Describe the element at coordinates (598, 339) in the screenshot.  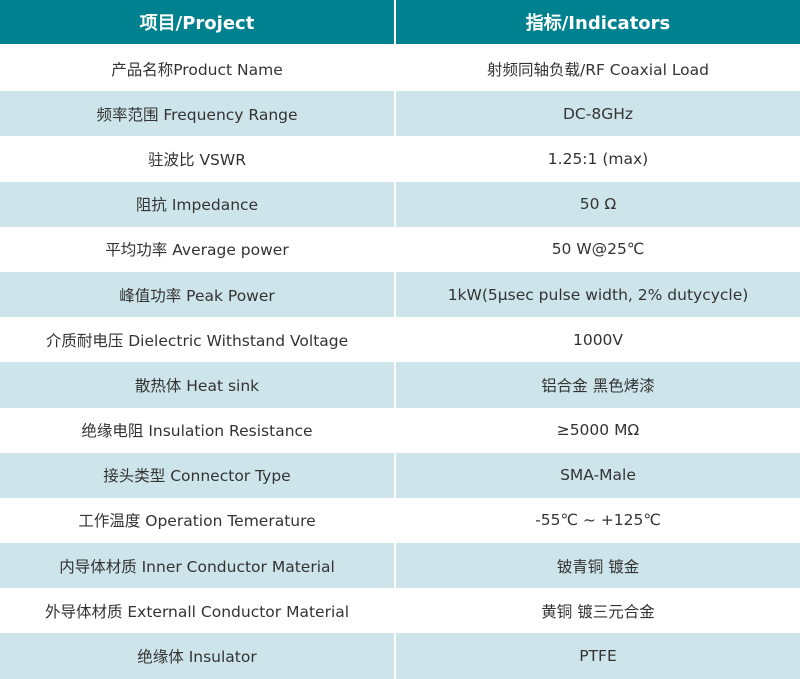
I see `indicator-cell: 1000V` at that location.